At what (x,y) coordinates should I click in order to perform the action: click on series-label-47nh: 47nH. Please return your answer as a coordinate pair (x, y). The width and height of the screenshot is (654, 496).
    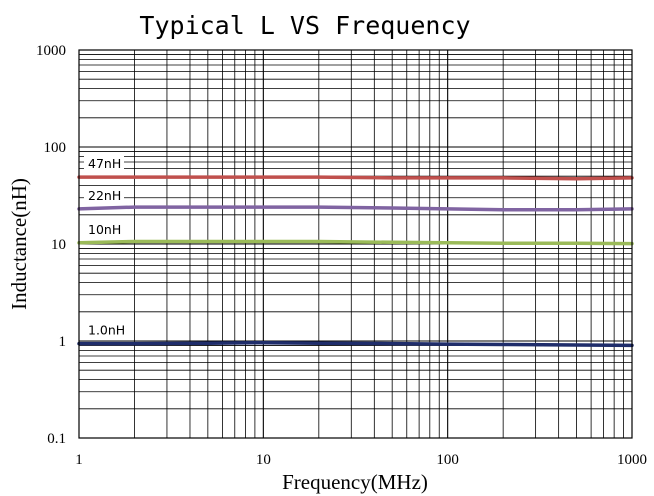
    Looking at the image, I should click on (104, 163).